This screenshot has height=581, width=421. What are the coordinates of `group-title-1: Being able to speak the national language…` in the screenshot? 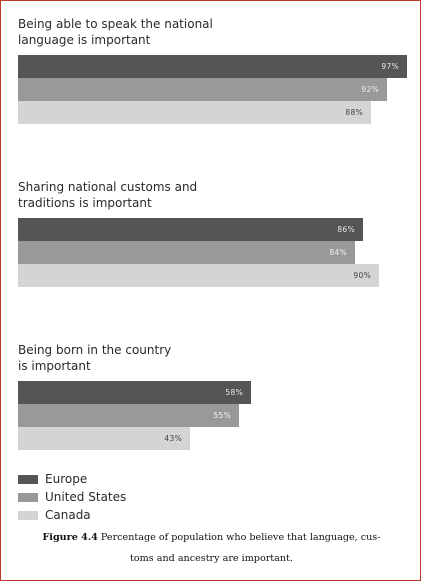 It's located at (208, 32).